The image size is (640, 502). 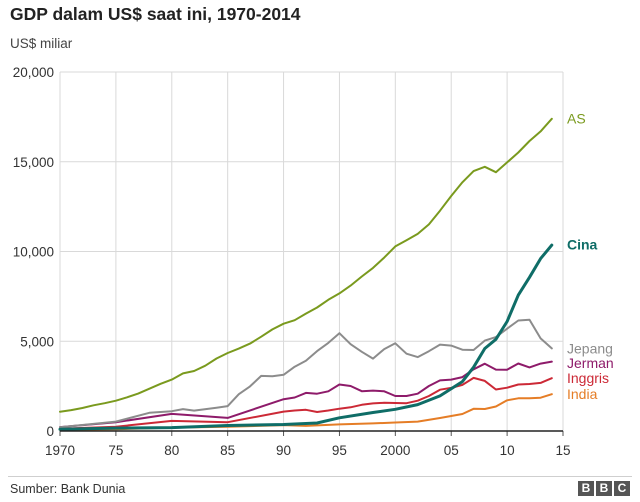 I want to click on legend-label-as: AS, so click(x=576, y=119).